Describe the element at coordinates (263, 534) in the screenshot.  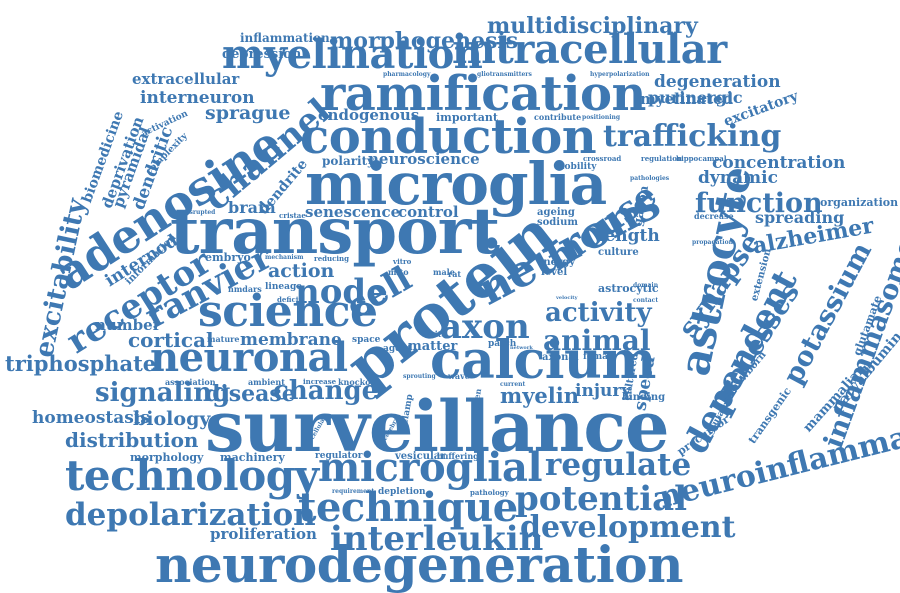
I see `word-proliferation: proliferation` at that location.